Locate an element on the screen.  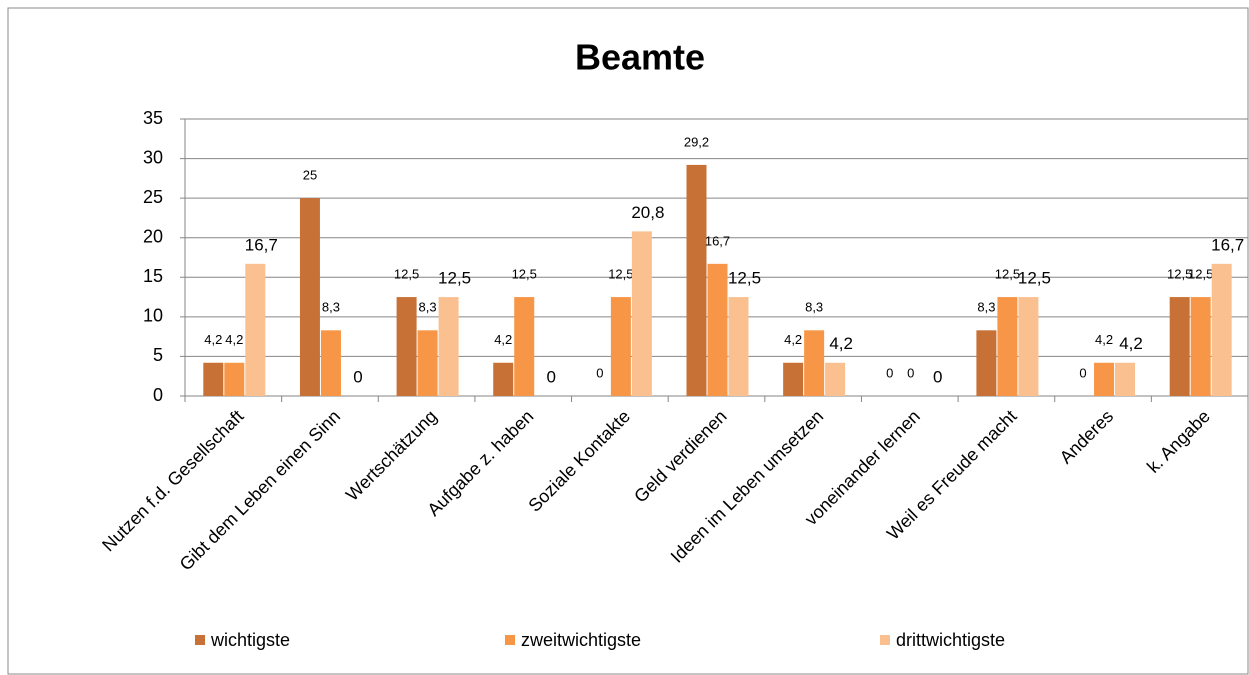
value-label: 29,2 is located at coordinates (696, 141).